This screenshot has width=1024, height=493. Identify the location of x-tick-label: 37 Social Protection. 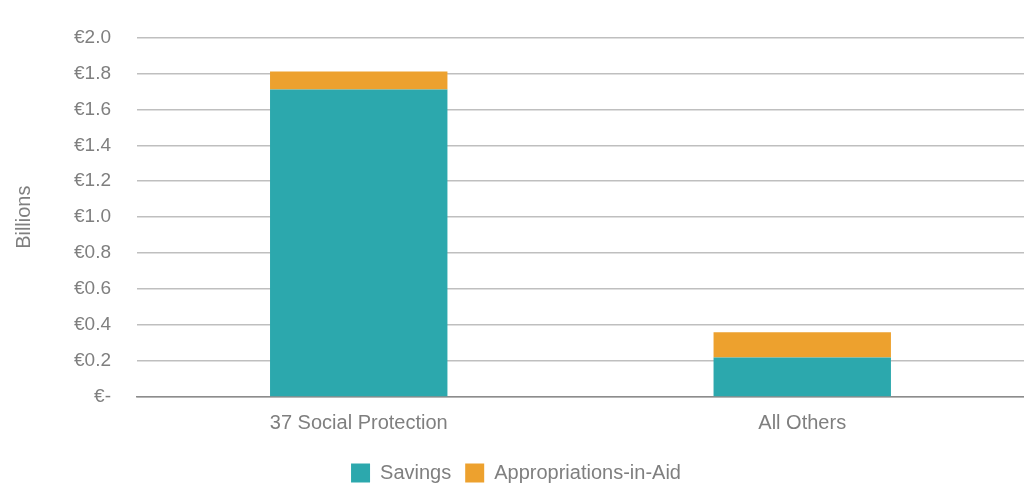
(358, 421).